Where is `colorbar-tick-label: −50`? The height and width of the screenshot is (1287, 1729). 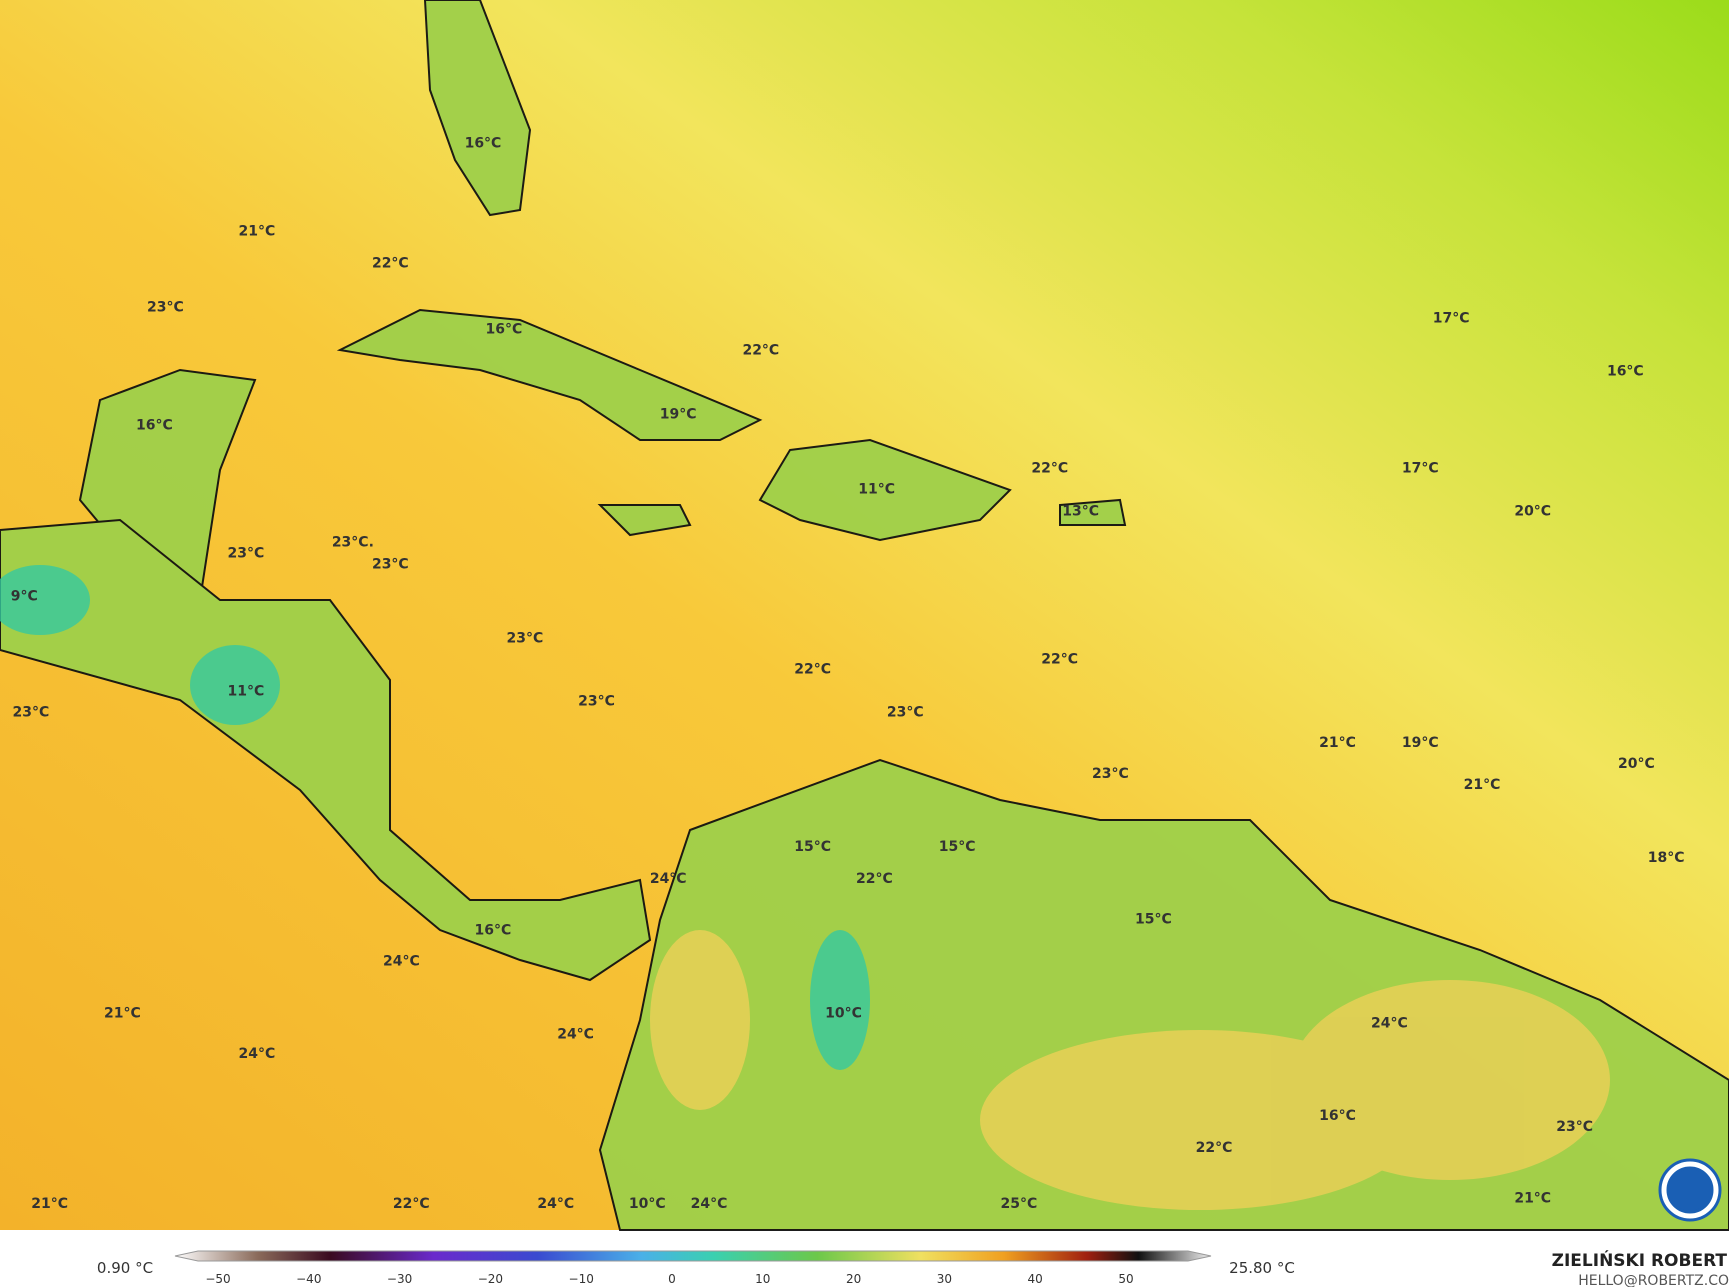
colorbar-tick-label: −50 is located at coordinates (217, 1279).